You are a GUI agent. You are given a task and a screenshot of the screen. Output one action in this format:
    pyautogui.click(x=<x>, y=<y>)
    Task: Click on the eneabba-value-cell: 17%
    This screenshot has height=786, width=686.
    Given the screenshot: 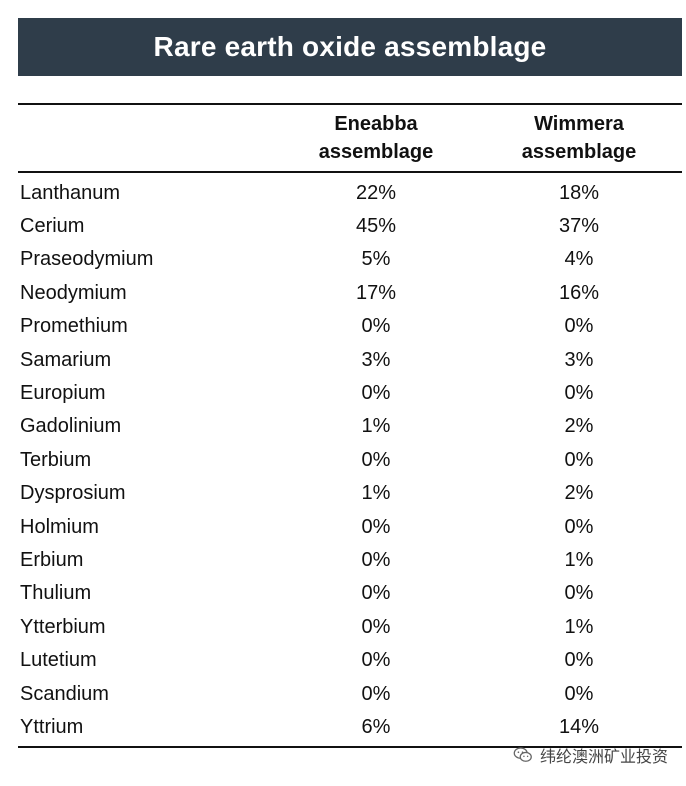 What is the action you would take?
    pyautogui.click(x=376, y=292)
    